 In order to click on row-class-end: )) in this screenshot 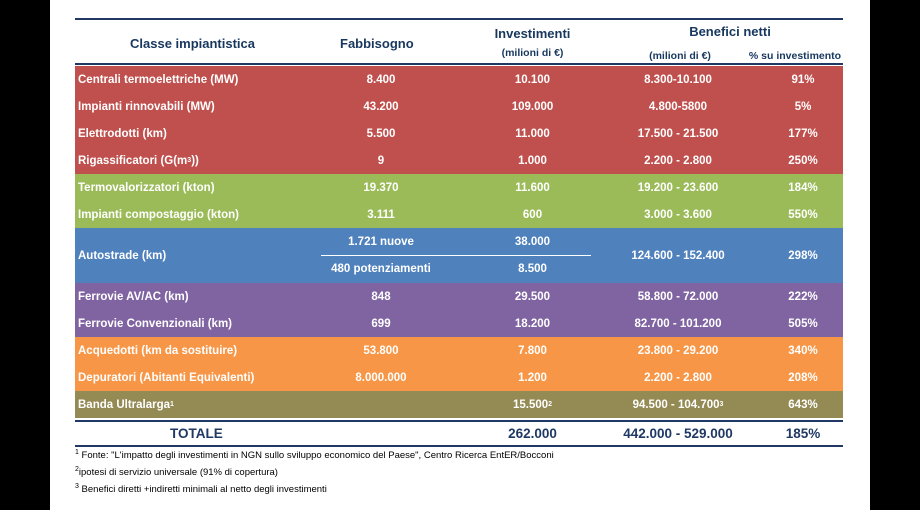, I will do `click(195, 160)`.